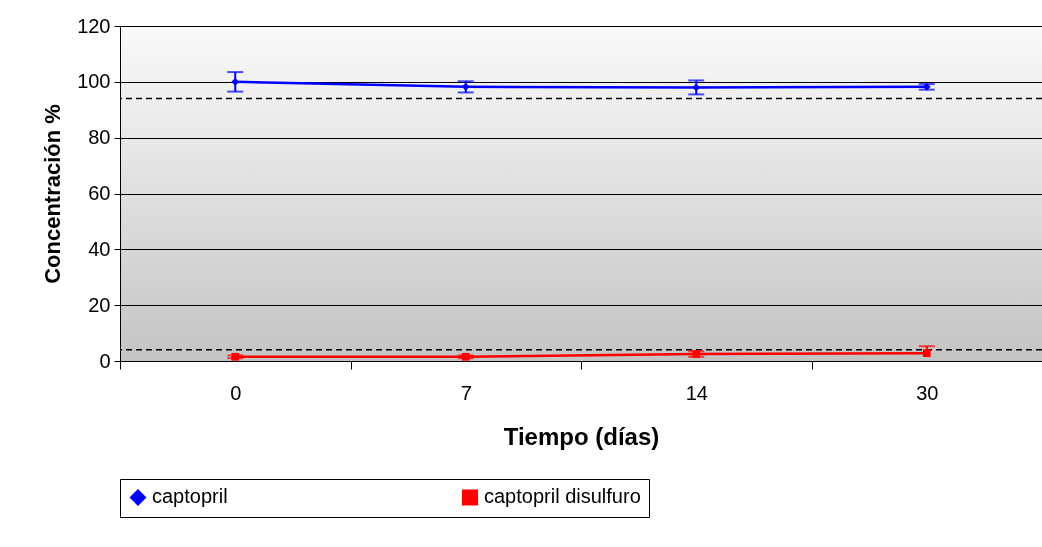  Describe the element at coordinates (99, 248) in the screenshot. I see `y-tick-label: 40` at that location.